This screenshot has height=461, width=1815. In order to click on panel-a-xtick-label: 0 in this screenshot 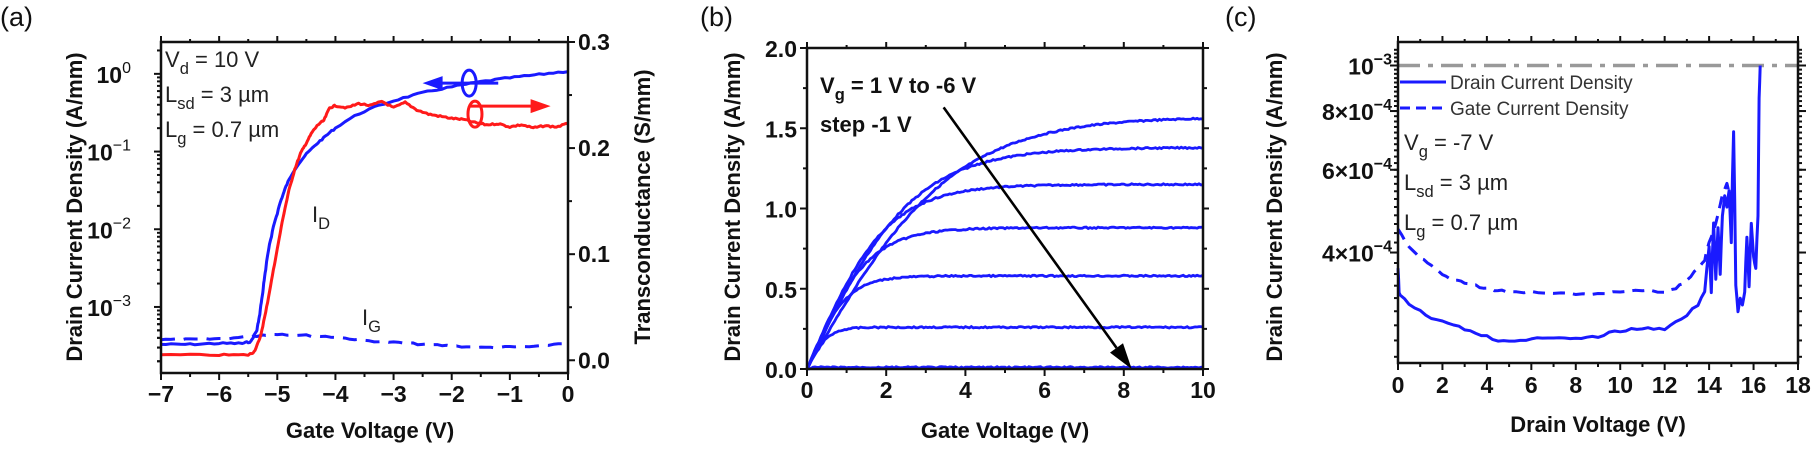, I will do `click(568, 394)`.